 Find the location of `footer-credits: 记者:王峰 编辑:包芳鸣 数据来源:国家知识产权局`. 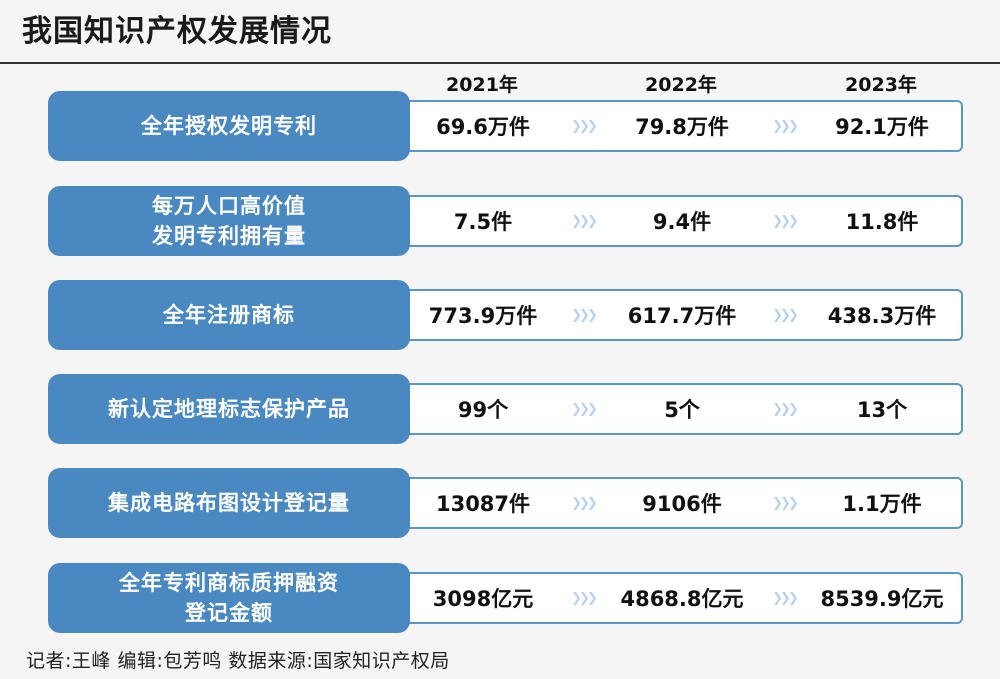

footer-credits: 记者:王峰 编辑:包芳鸣 数据来源:国家知识产权局 is located at coordinates (238, 661).